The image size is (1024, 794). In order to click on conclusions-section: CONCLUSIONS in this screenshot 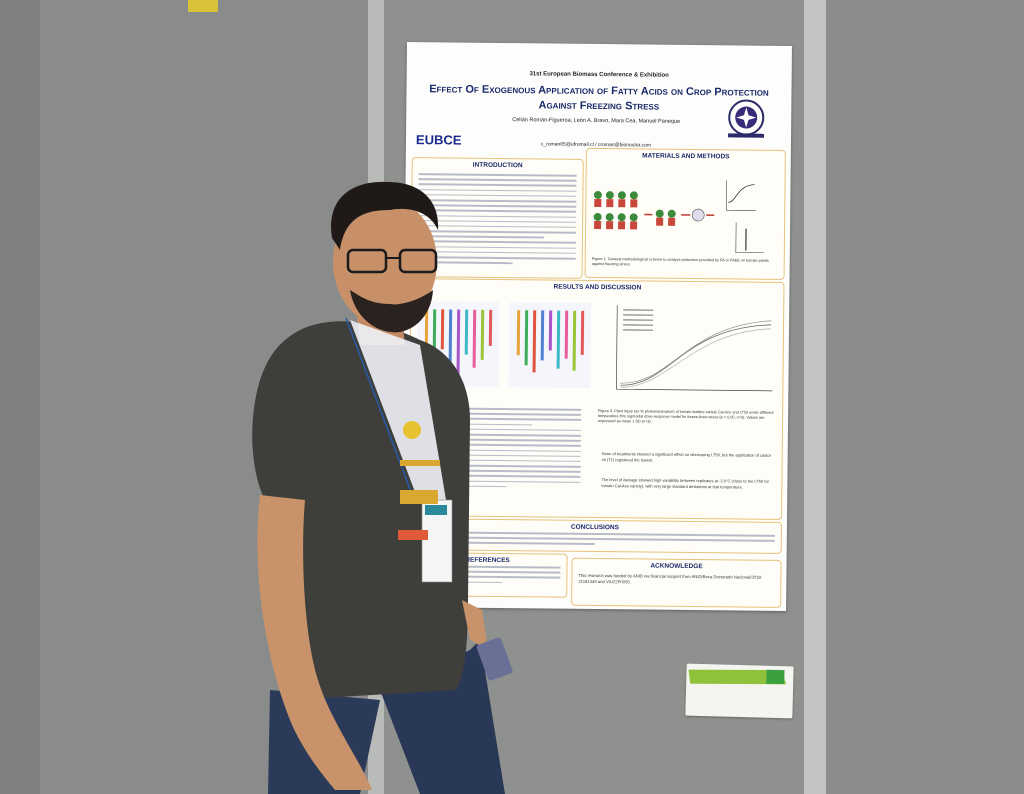, I will do `click(594, 536)`.